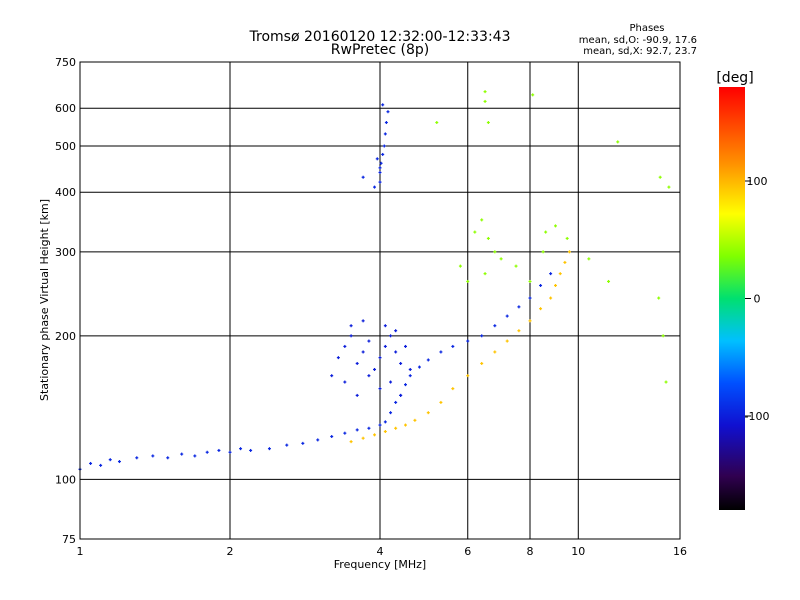 The height and width of the screenshot is (600, 800). Describe the element at coordinates (65, 146) in the screenshot. I see `y-tick-label: 500` at that location.